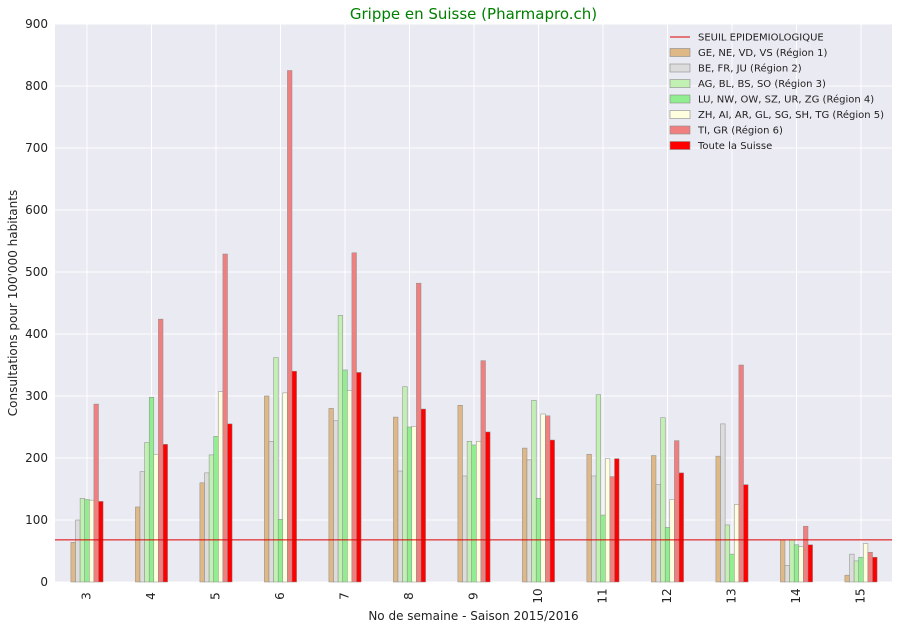  What do you see at coordinates (36, 86) in the screenshot?
I see `y-tick-label: 800` at bounding box center [36, 86].